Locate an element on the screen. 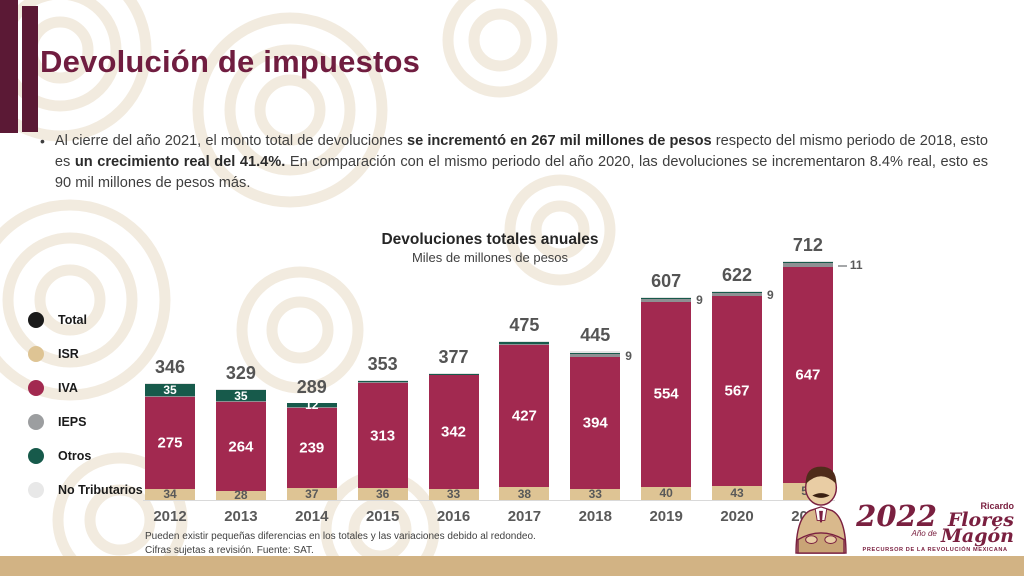 Image resolution: width=1024 pixels, height=576 pixels. bar-segment-otros-2017 is located at coordinates (524, 342).